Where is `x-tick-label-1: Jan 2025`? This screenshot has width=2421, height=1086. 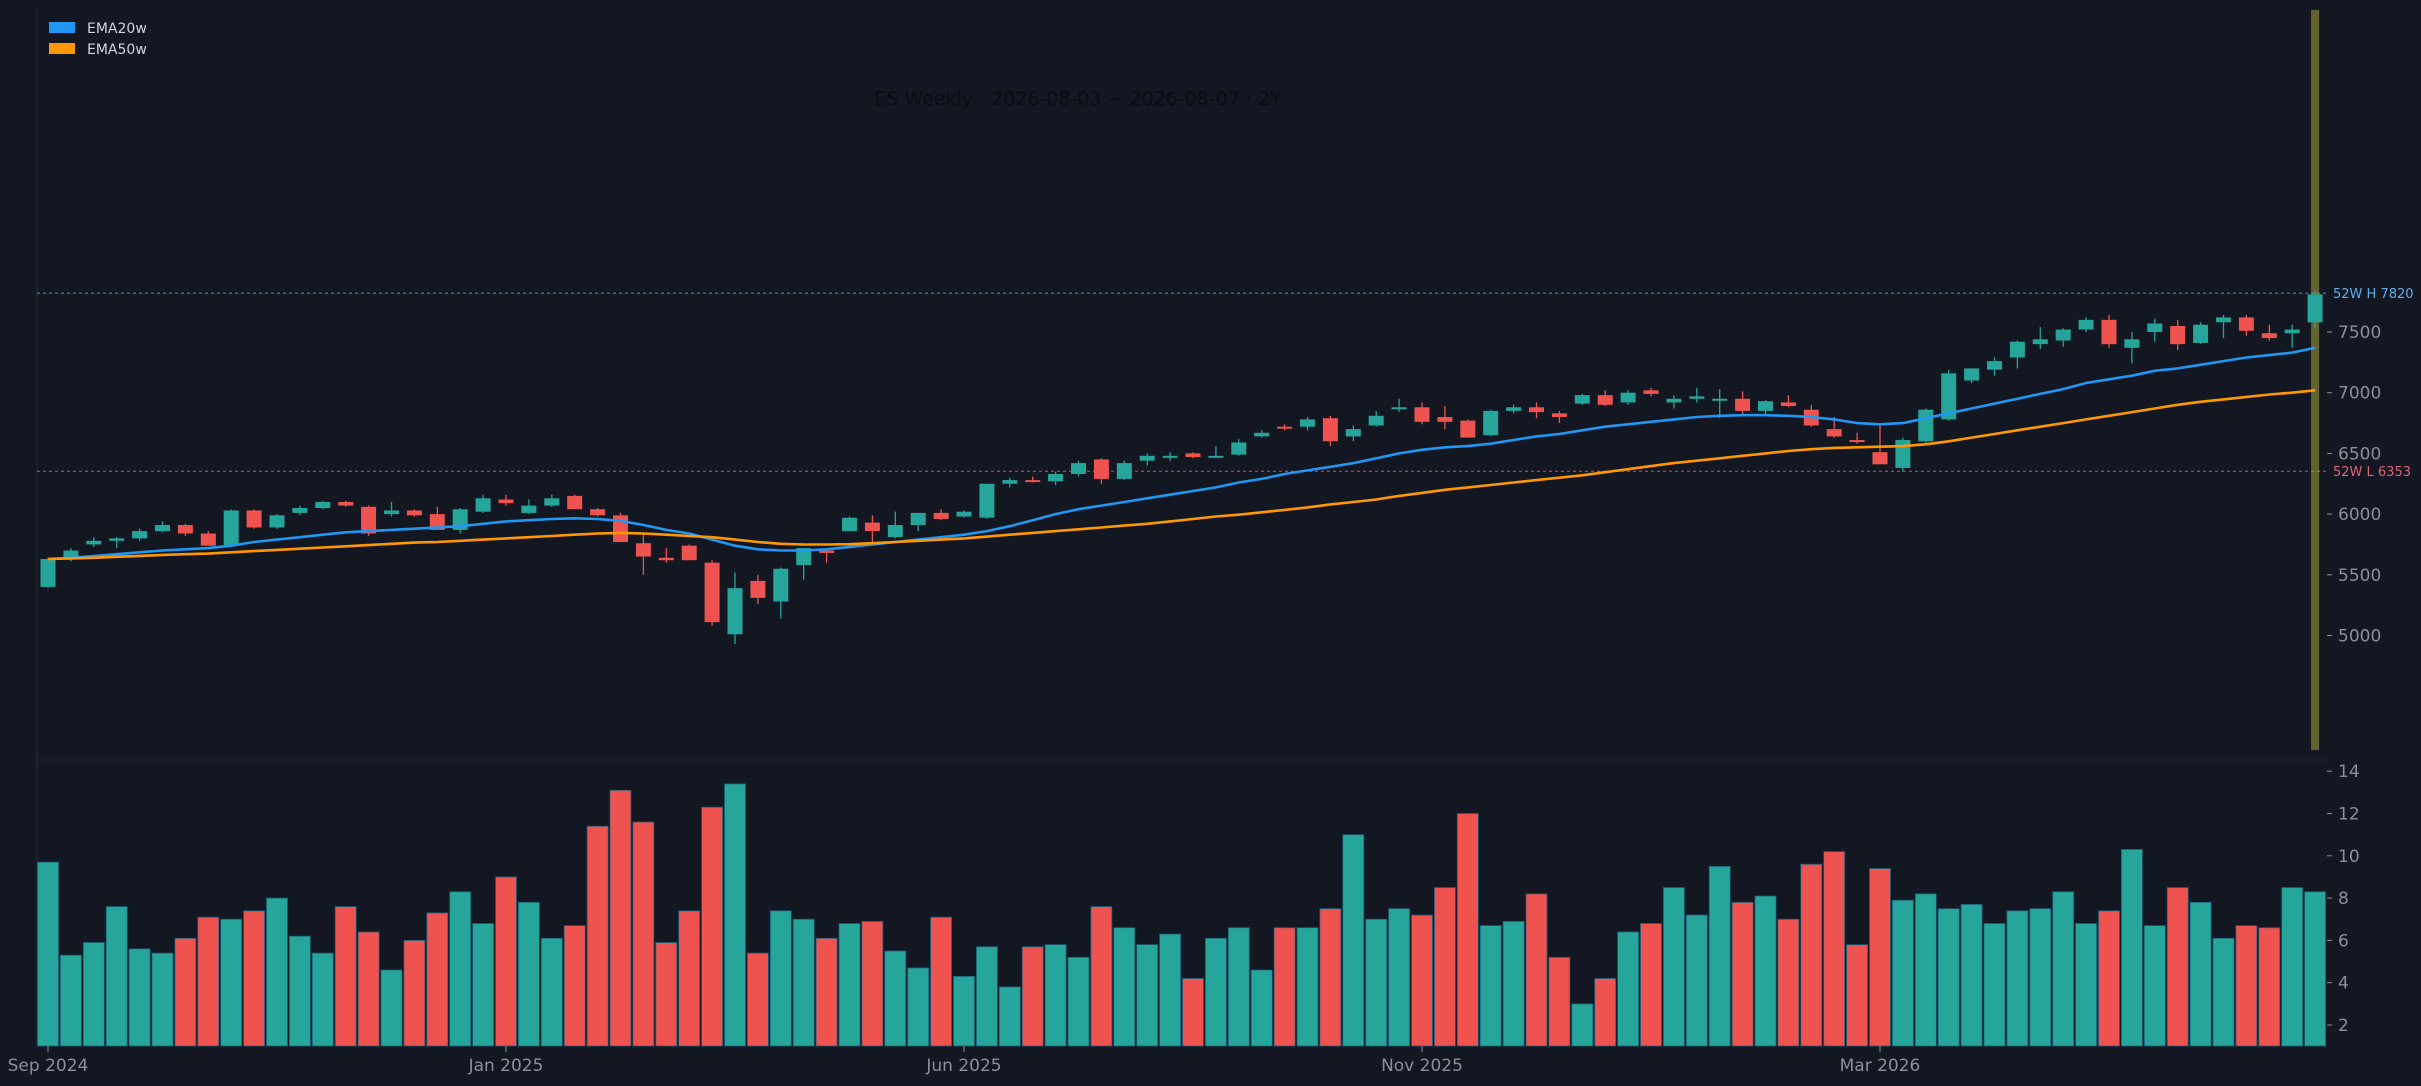 x-tick-label-1: Jan 2025 is located at coordinates (506, 1066).